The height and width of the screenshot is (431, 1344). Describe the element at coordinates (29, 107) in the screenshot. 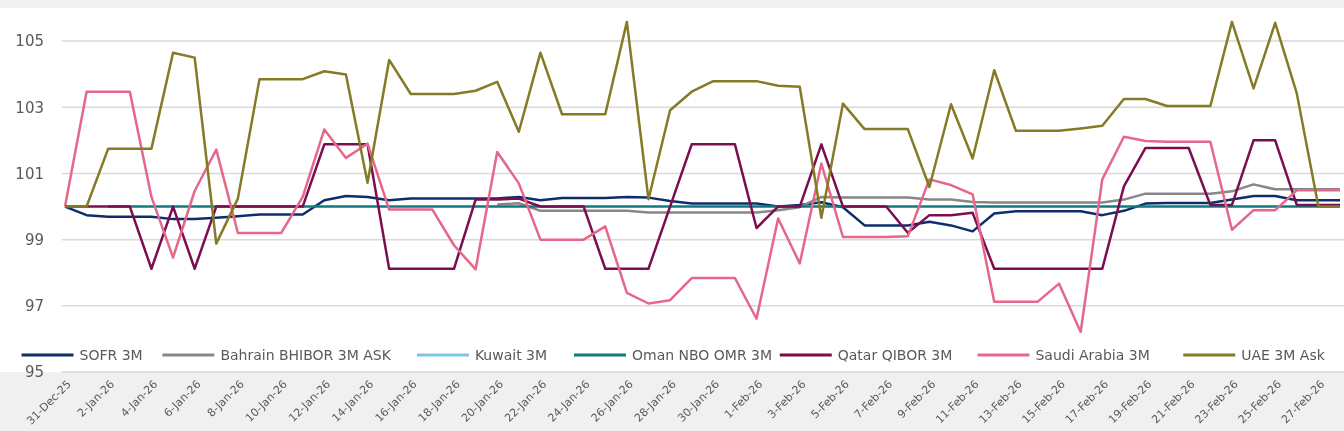

I see `y-tick-label: 103` at that location.